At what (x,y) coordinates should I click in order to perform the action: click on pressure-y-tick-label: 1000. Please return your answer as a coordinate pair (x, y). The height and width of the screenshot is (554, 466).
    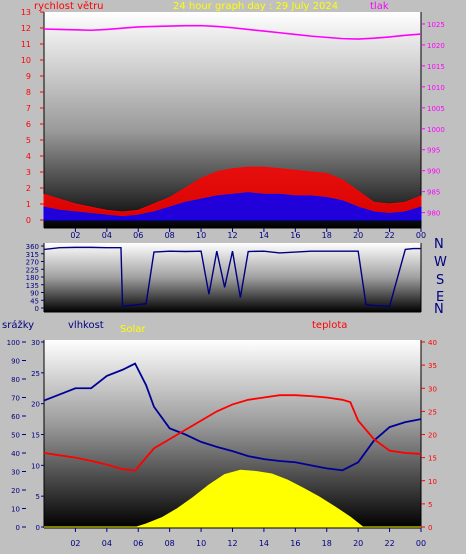
    Looking at the image, I should click on (436, 130).